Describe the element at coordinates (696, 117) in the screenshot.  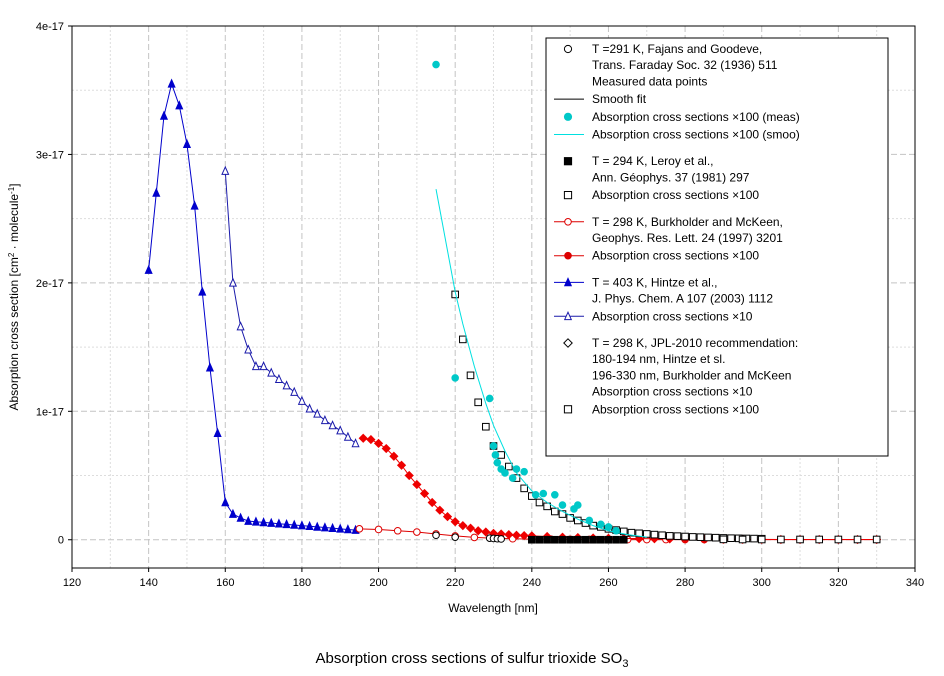
I see `legend-label: Absorption cross sections ×100 (meas)` at that location.